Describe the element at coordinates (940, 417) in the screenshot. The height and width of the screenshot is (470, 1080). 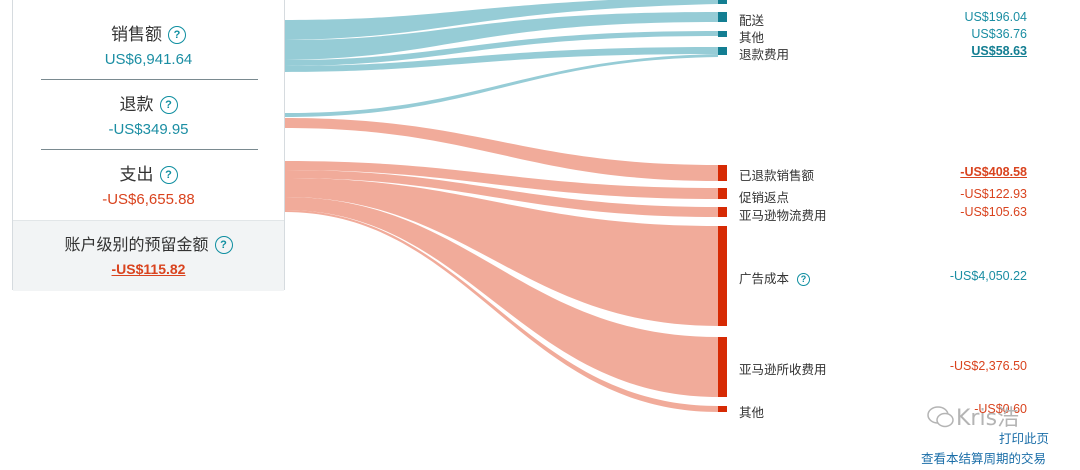
I see `wechat-icon` at that location.